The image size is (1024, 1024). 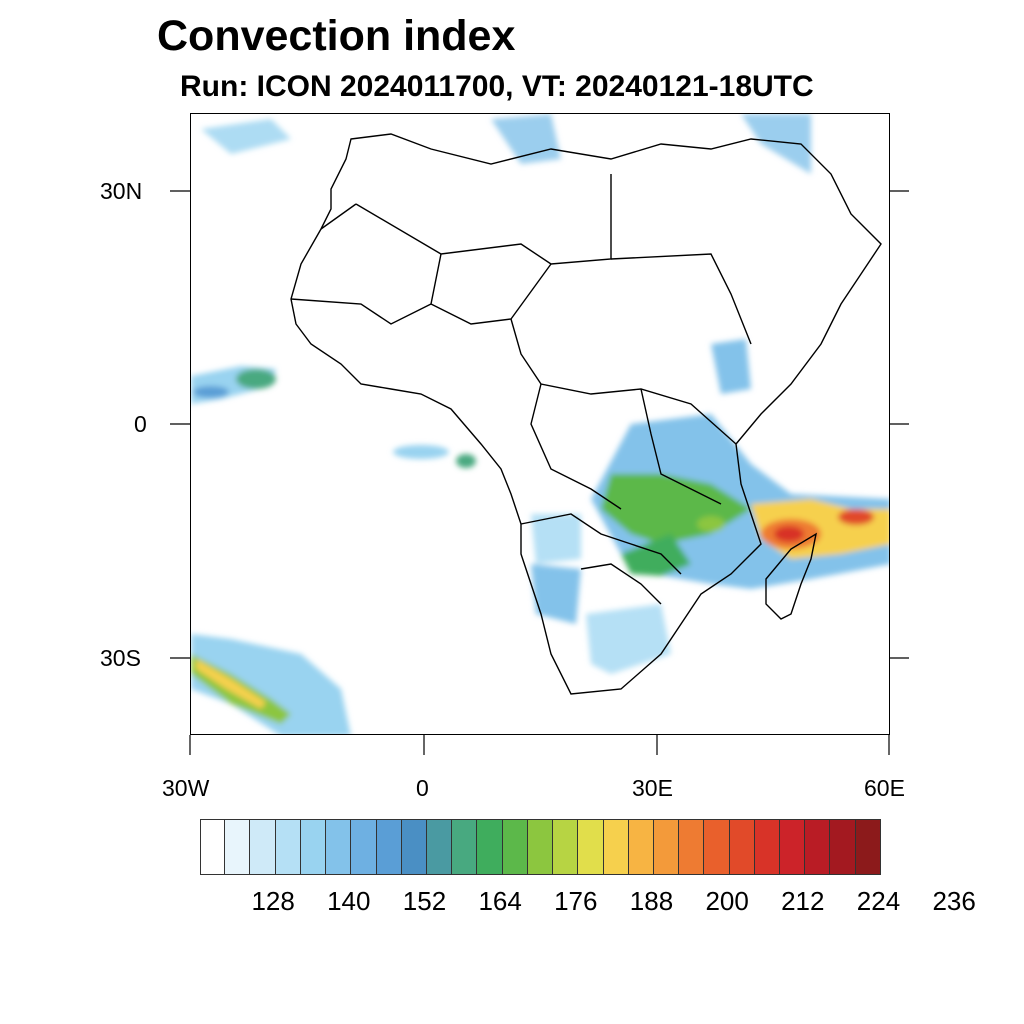 I want to click on colorbar-label: 212, so click(x=803, y=901).